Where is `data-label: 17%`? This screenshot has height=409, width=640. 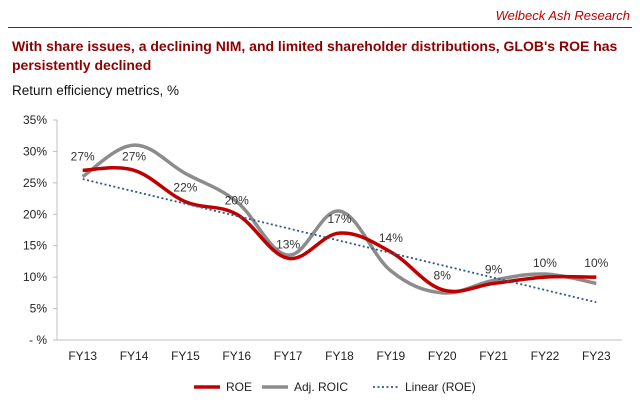 data-label: 17% is located at coordinates (339, 219).